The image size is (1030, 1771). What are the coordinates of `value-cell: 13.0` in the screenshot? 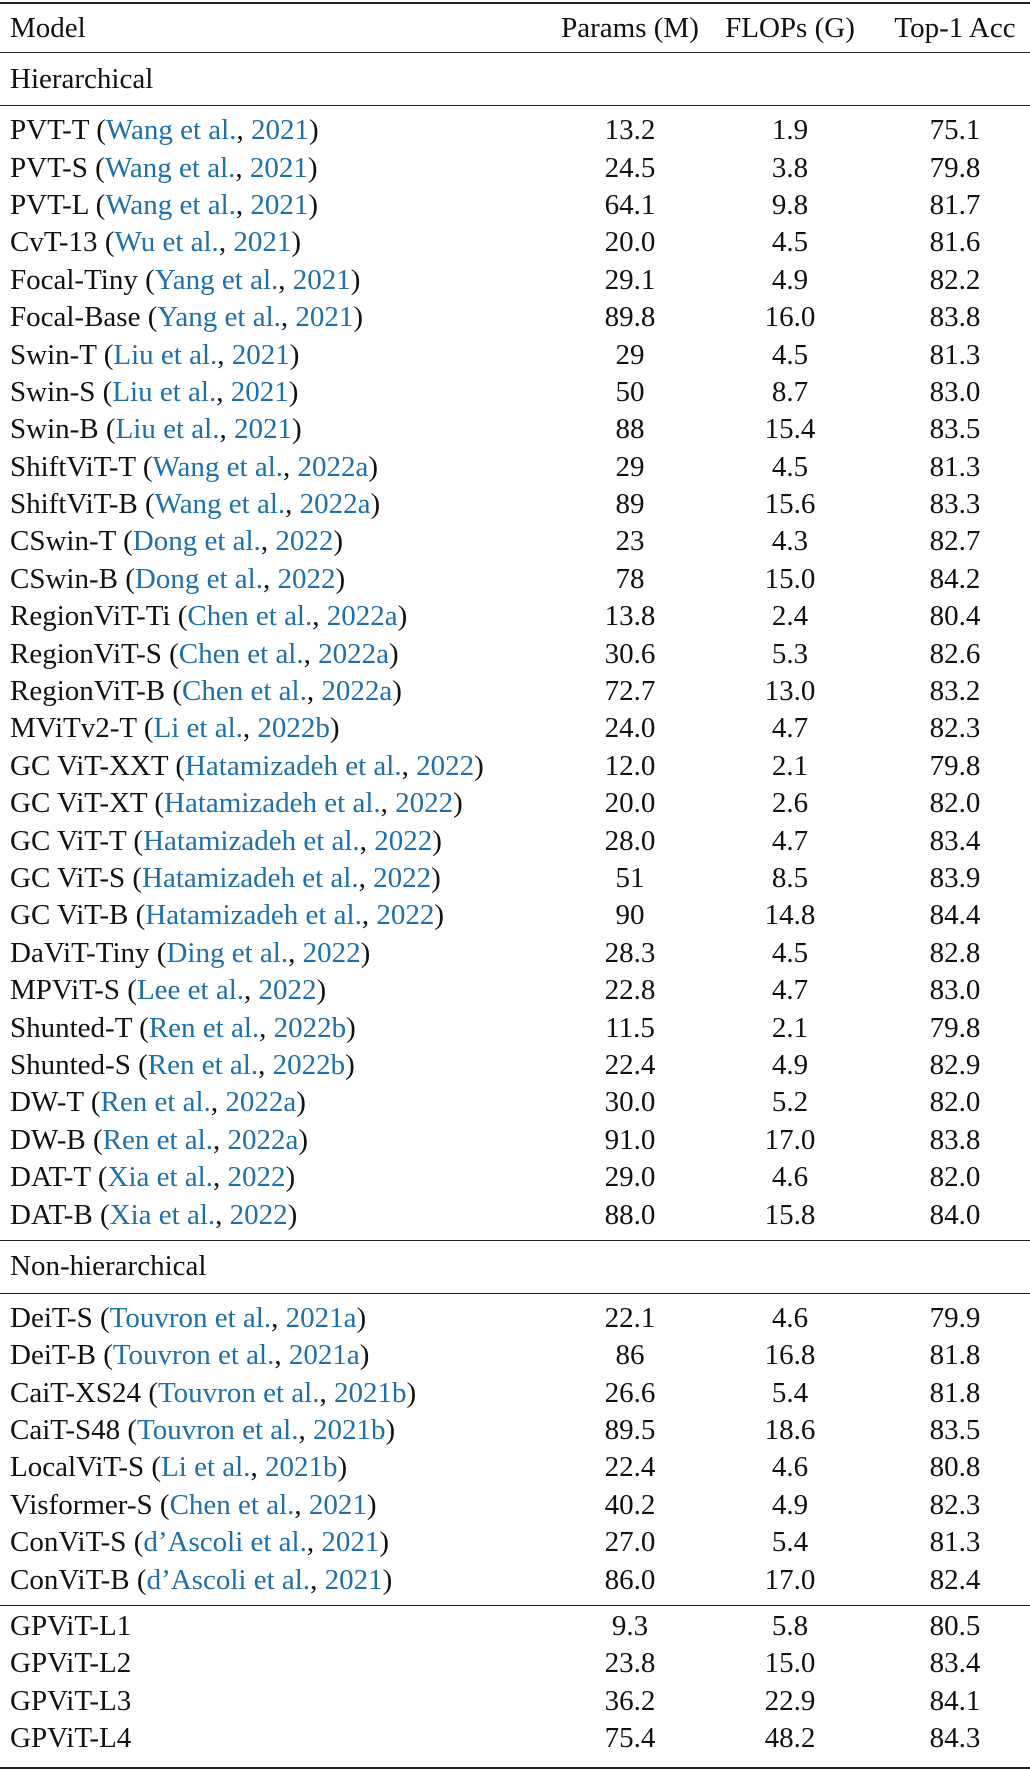 It's located at (790, 691).